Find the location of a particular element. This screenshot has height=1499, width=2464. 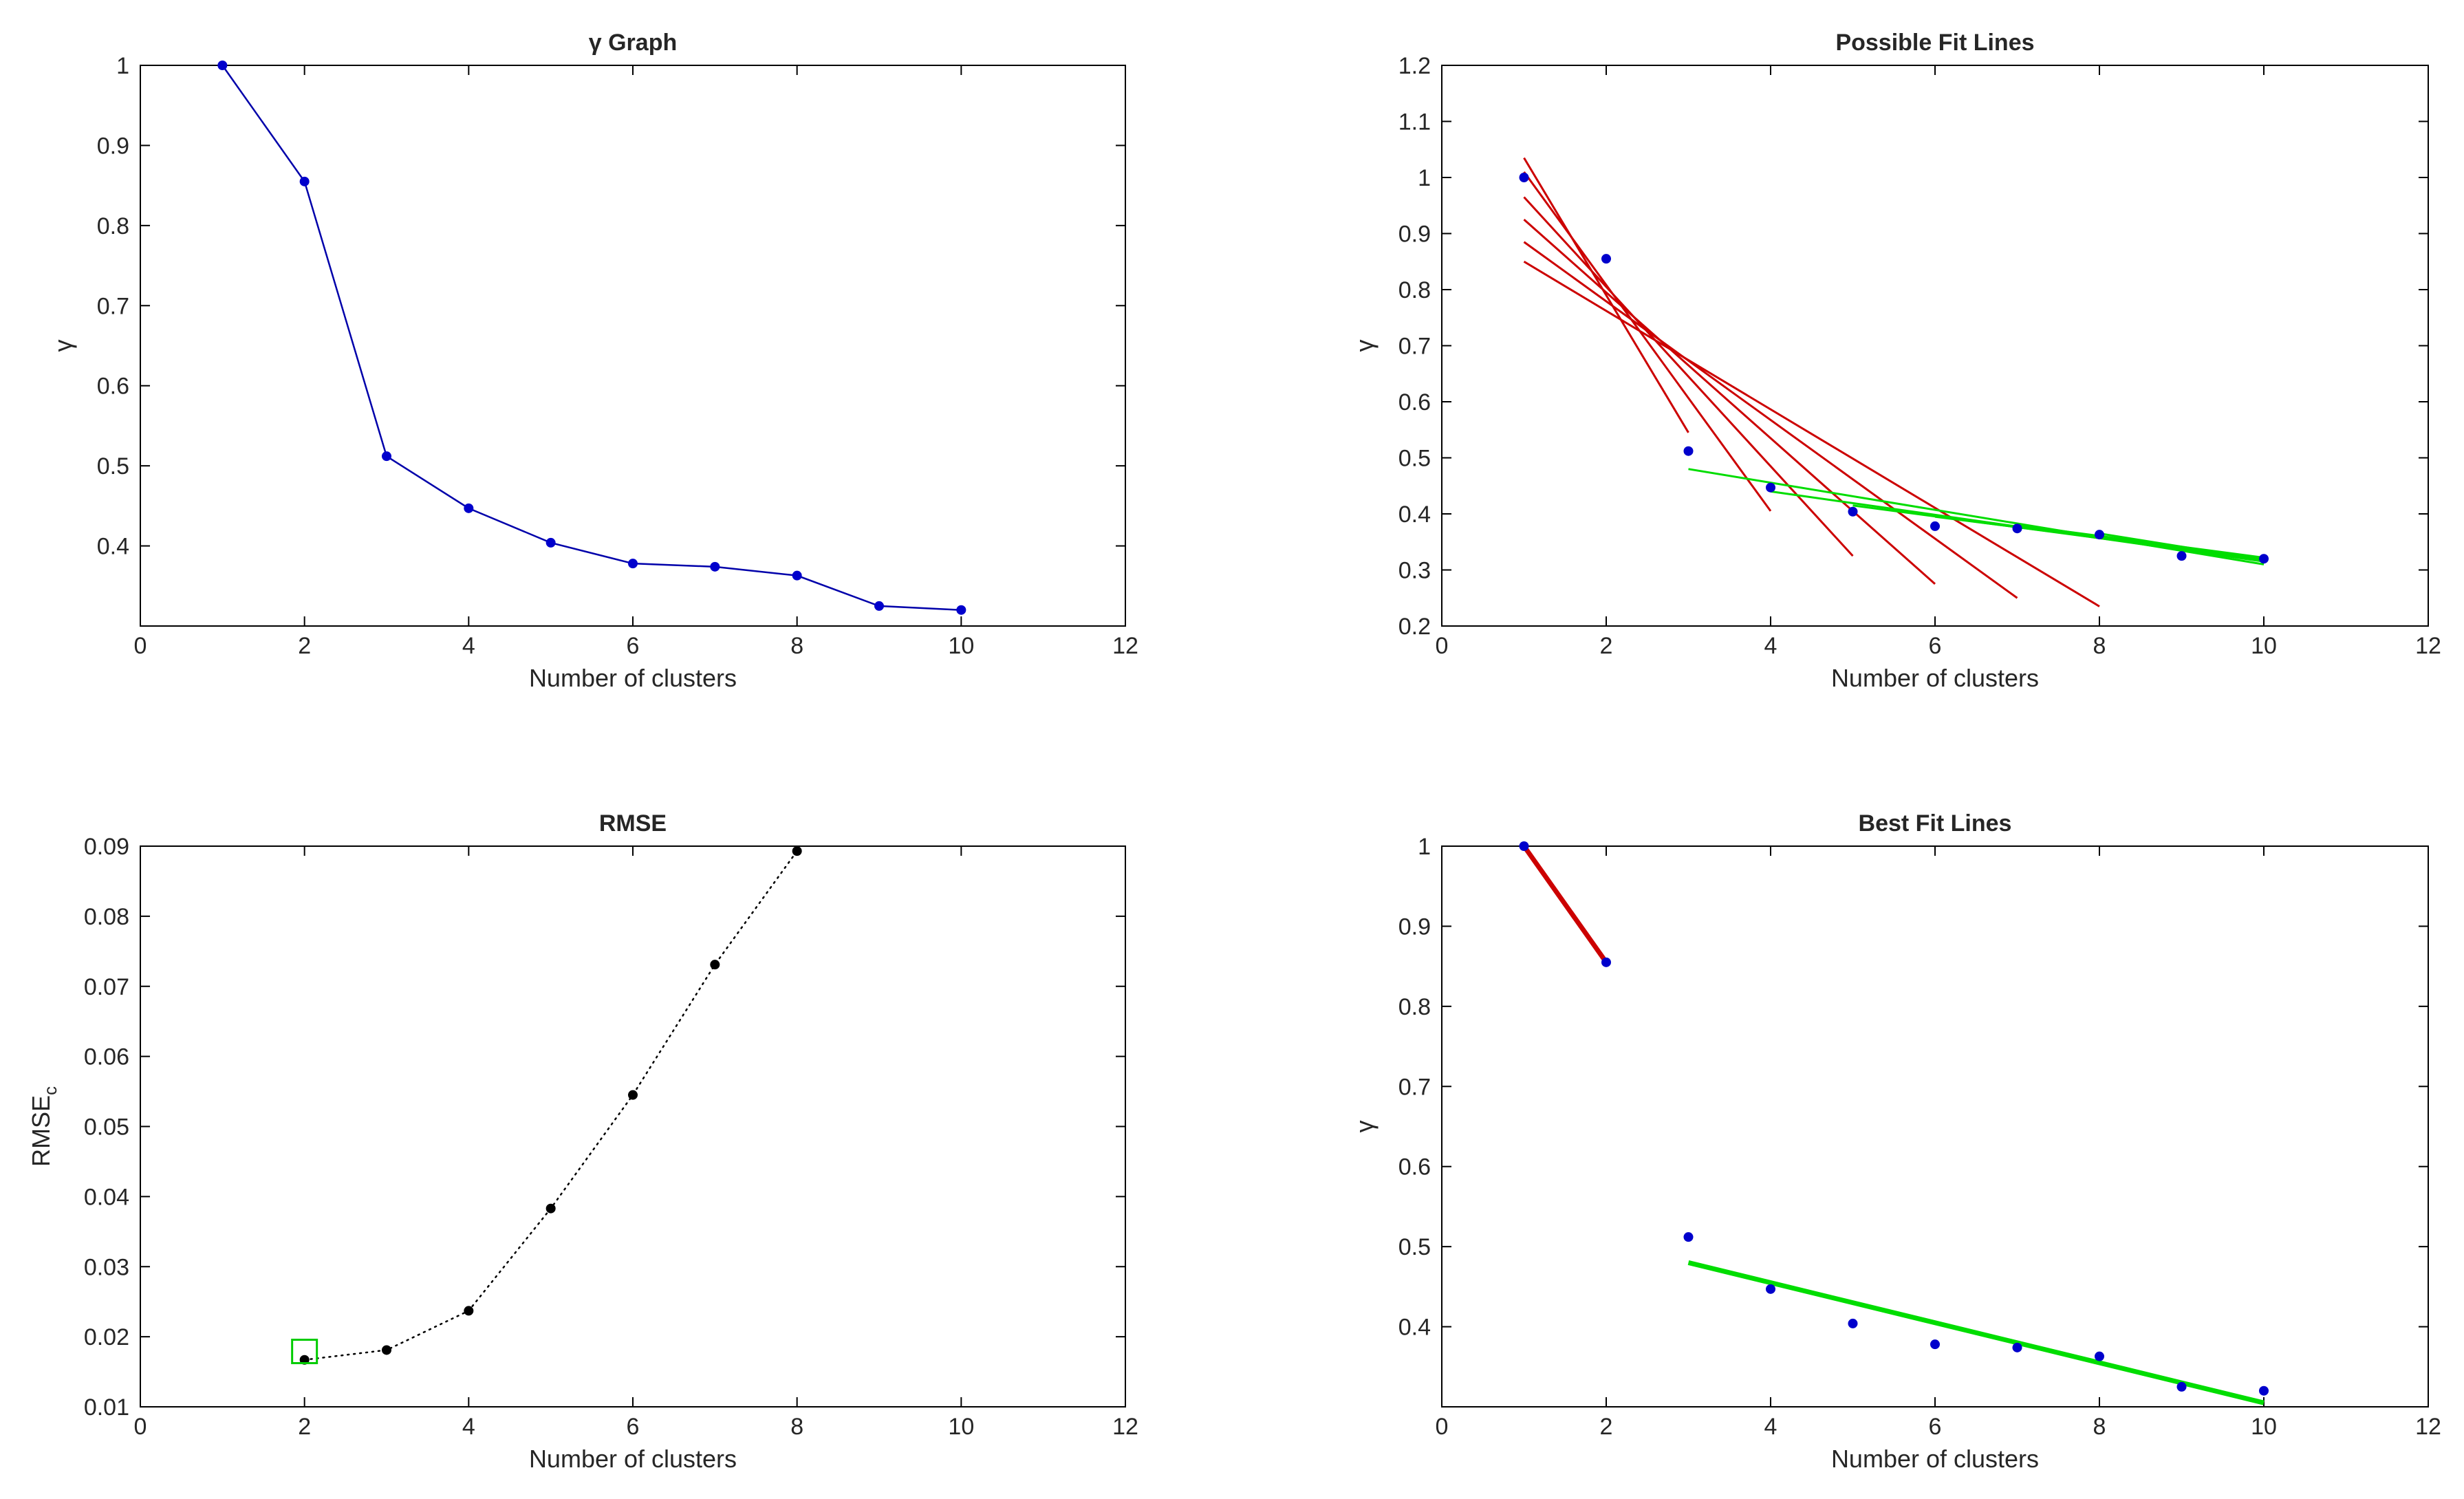

y-tick-label: 1.1 is located at coordinates (1414, 122).